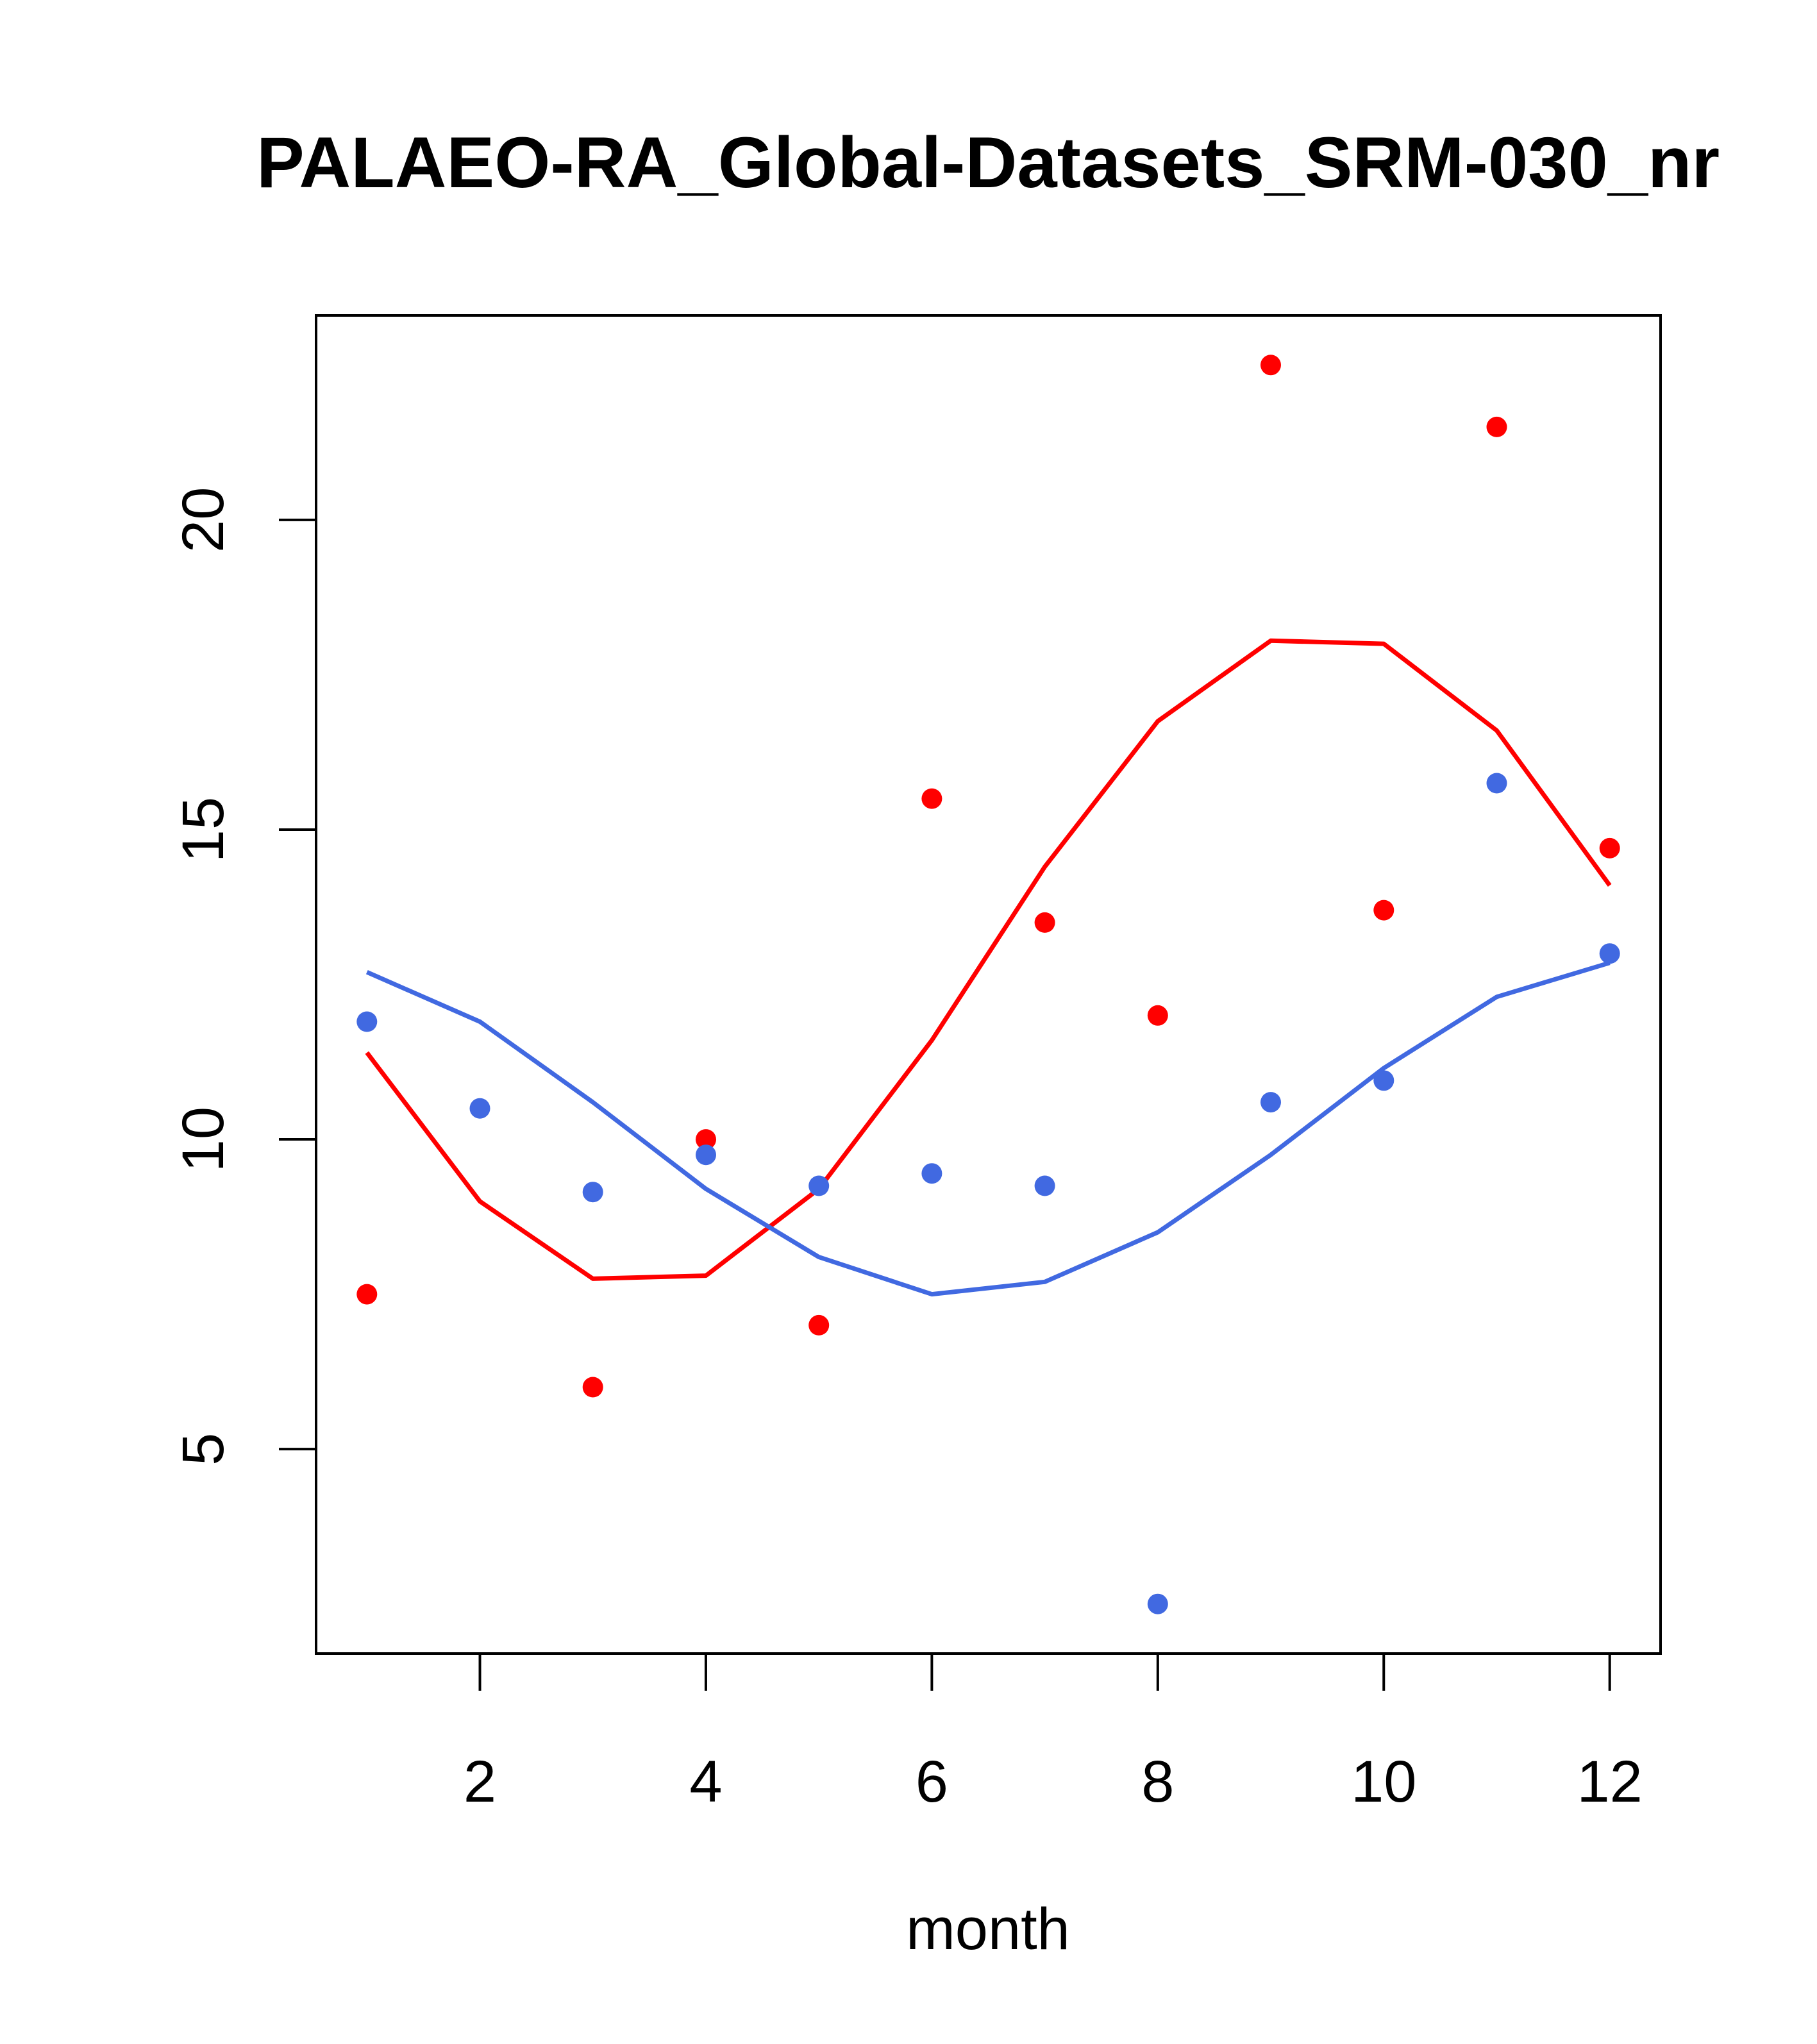 The height and width of the screenshot is (2044, 1817). What do you see at coordinates (480, 1781) in the screenshot?
I see `x-tick-label: 2` at bounding box center [480, 1781].